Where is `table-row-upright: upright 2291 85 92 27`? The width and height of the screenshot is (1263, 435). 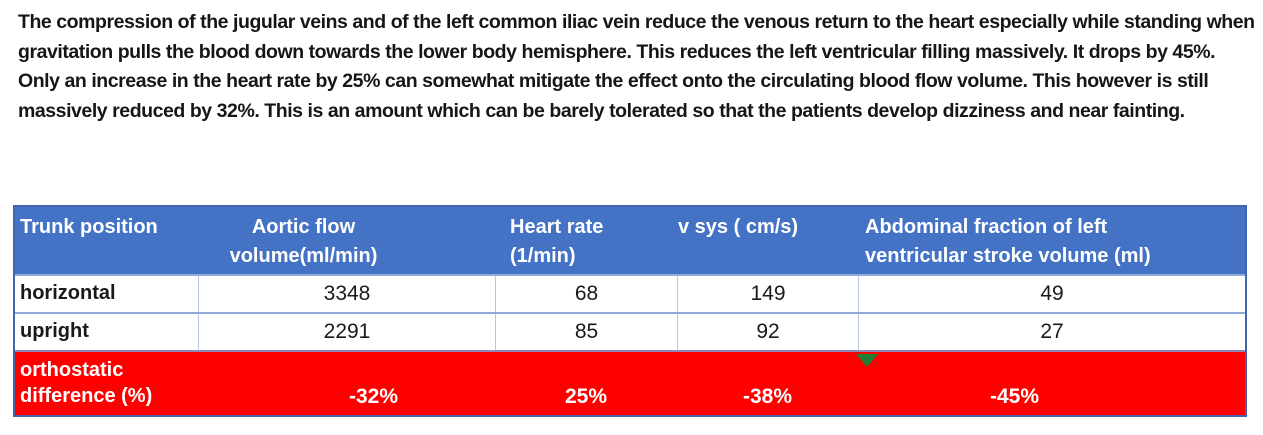
table-row-upright: upright 2291 85 92 27 is located at coordinates (630, 331).